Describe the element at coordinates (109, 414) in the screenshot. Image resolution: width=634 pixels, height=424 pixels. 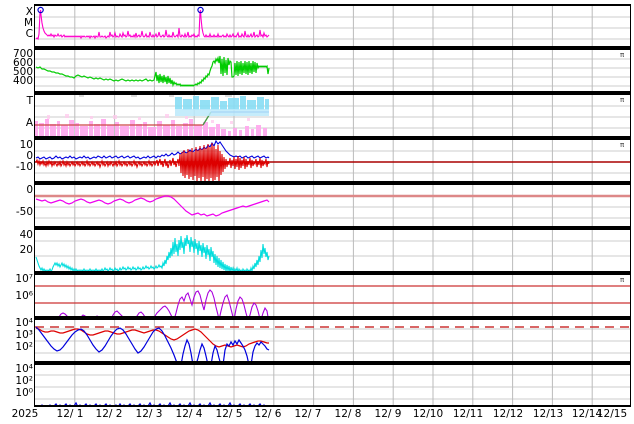
I see `xtick-2: 12/ 2` at that location.